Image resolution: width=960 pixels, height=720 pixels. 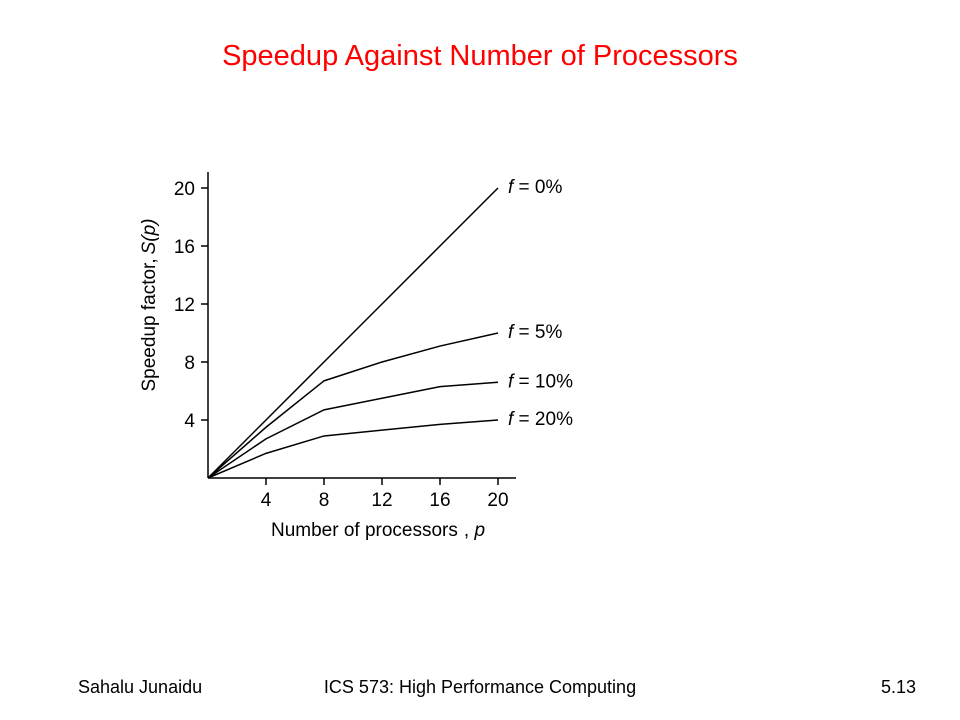 What do you see at coordinates (149, 236) in the screenshot?
I see `y-axis-variable: S(p)` at bounding box center [149, 236].